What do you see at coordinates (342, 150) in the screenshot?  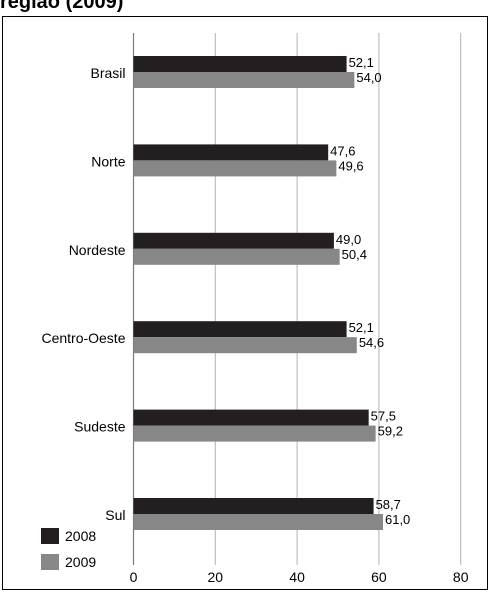 I see `value-label: 47,6` at bounding box center [342, 150].